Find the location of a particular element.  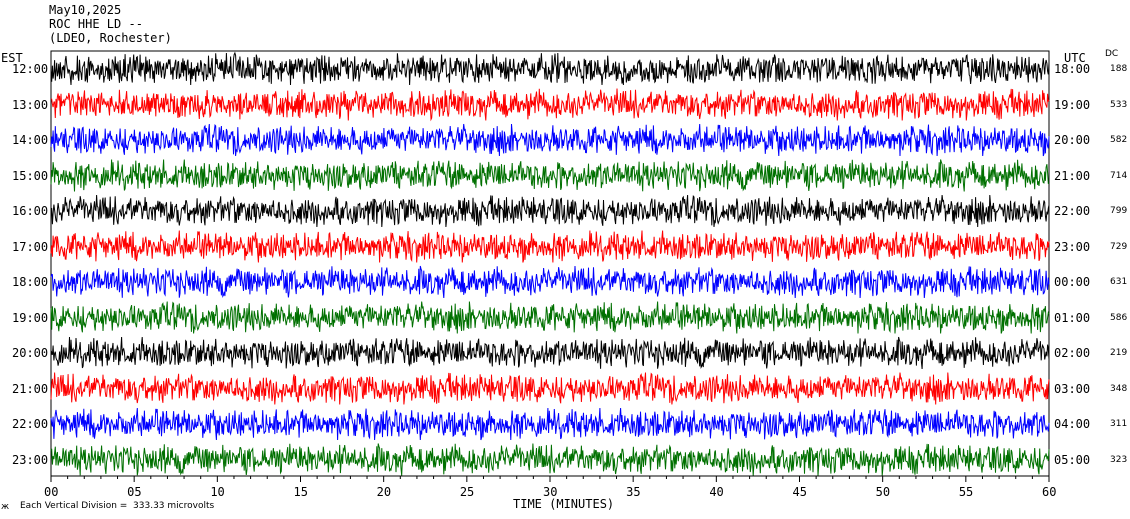

est-time-label: 19:00 is located at coordinates (30, 317).